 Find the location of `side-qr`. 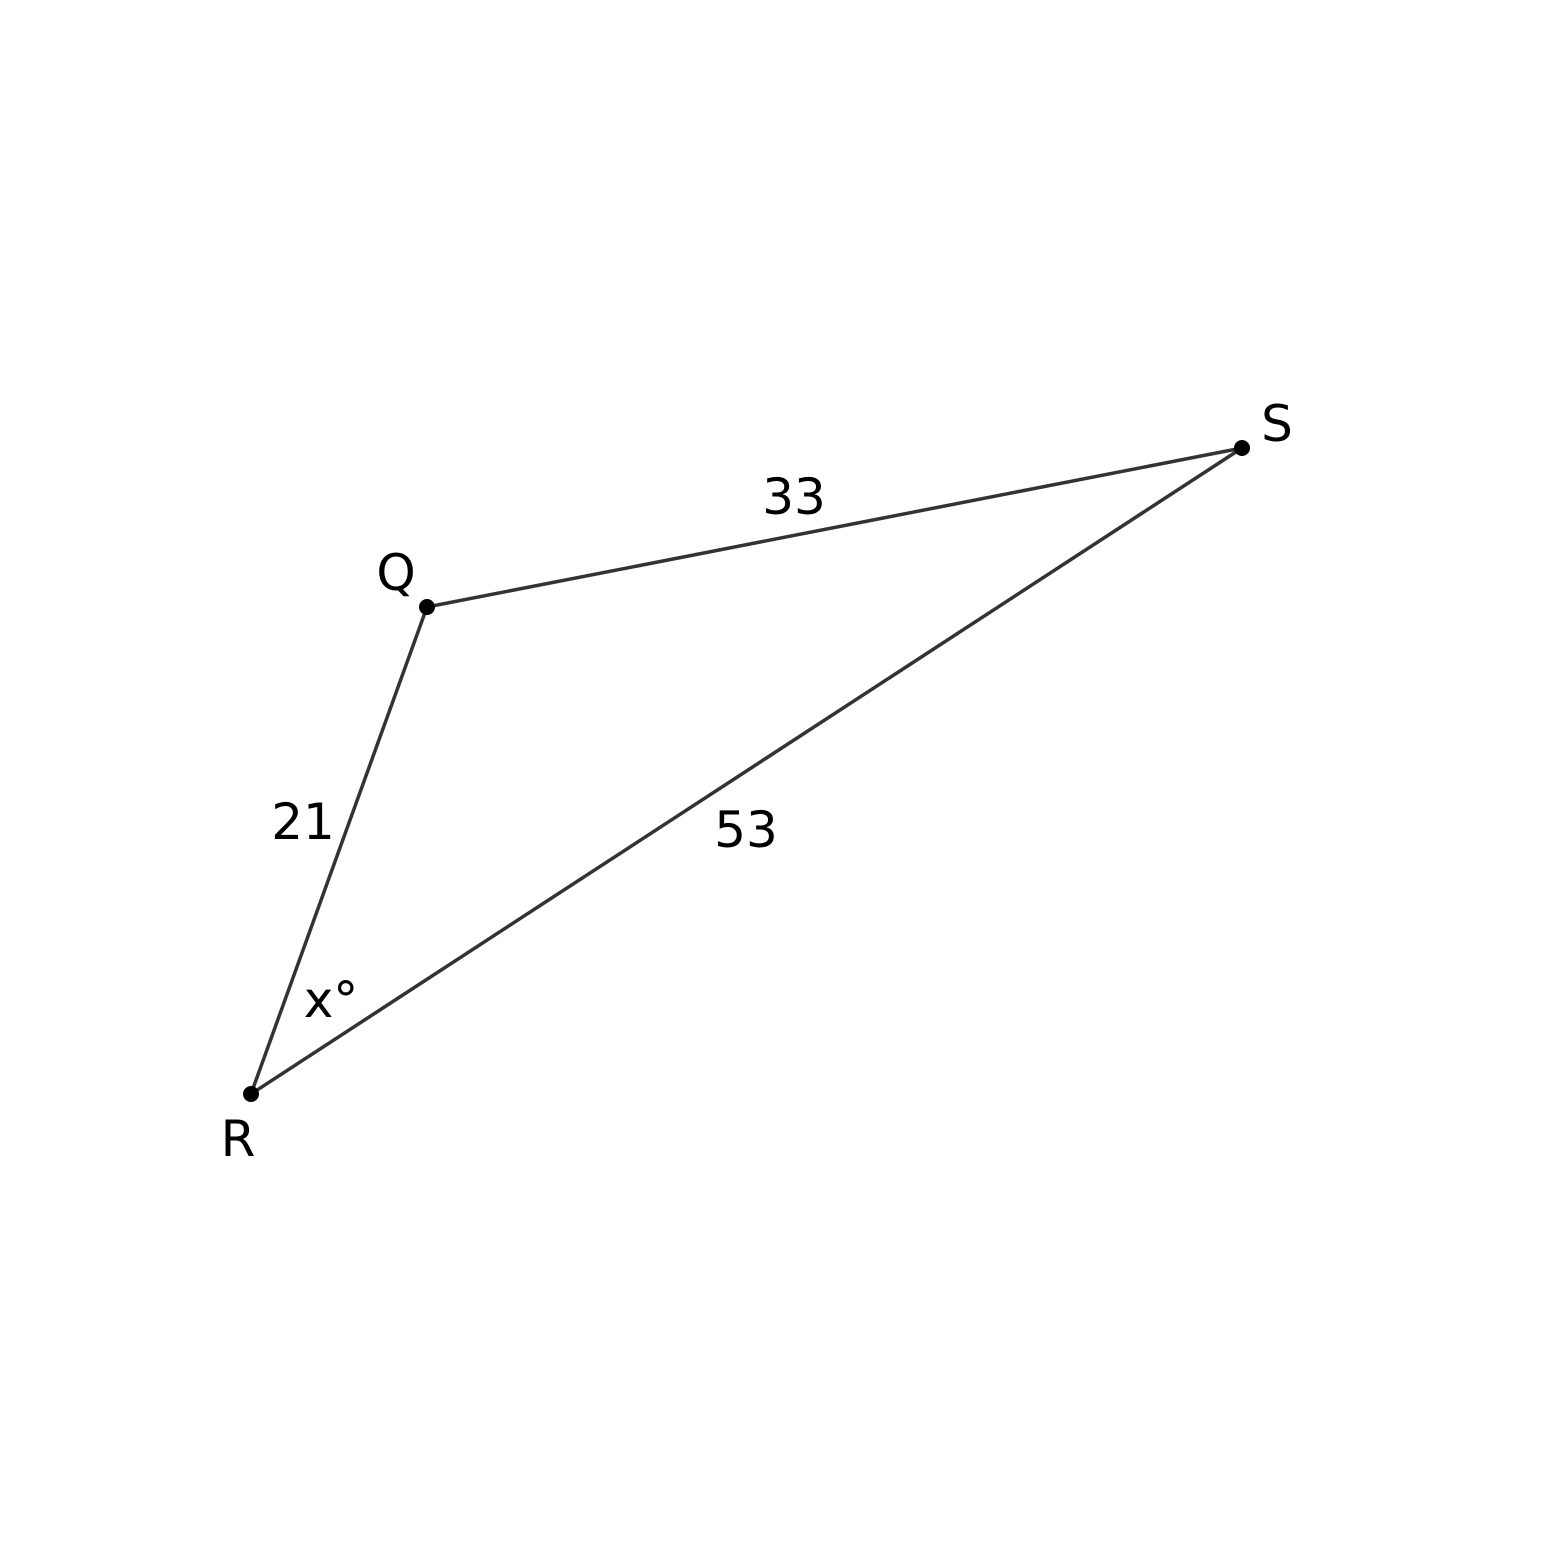

side-qr is located at coordinates (339, 850).